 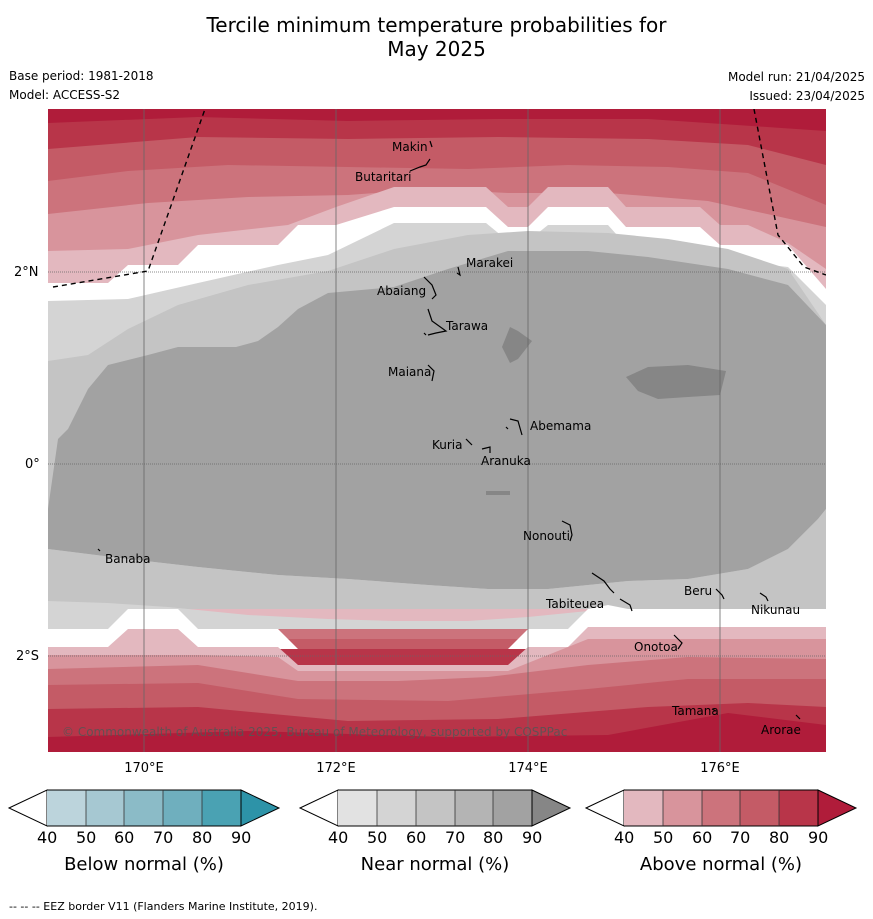 I want to click on eez-border-east, so click(x=789, y=192).